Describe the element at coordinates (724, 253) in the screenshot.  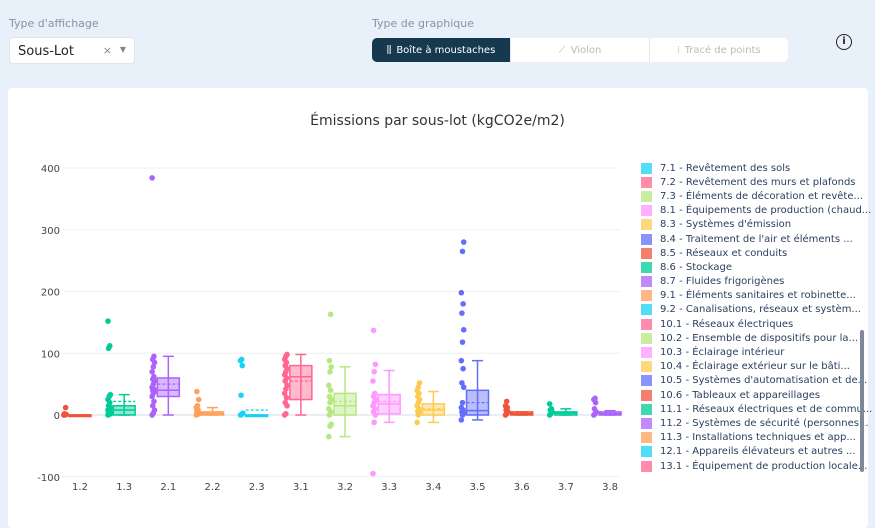
I see `legend-label: 8.5 - Réseaux et conduits` at that location.